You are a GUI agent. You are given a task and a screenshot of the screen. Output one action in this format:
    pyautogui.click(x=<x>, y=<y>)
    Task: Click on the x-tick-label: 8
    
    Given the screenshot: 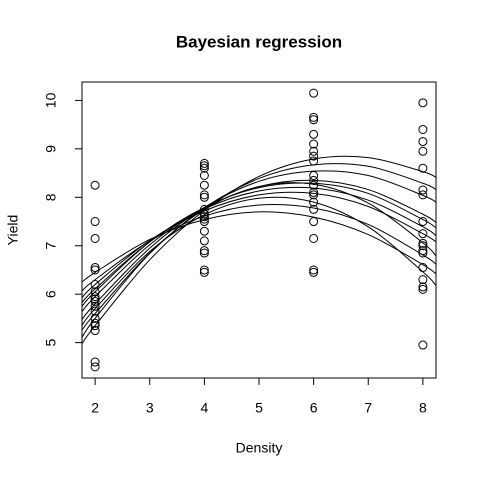 What is the action you would take?
    pyautogui.click(x=423, y=408)
    